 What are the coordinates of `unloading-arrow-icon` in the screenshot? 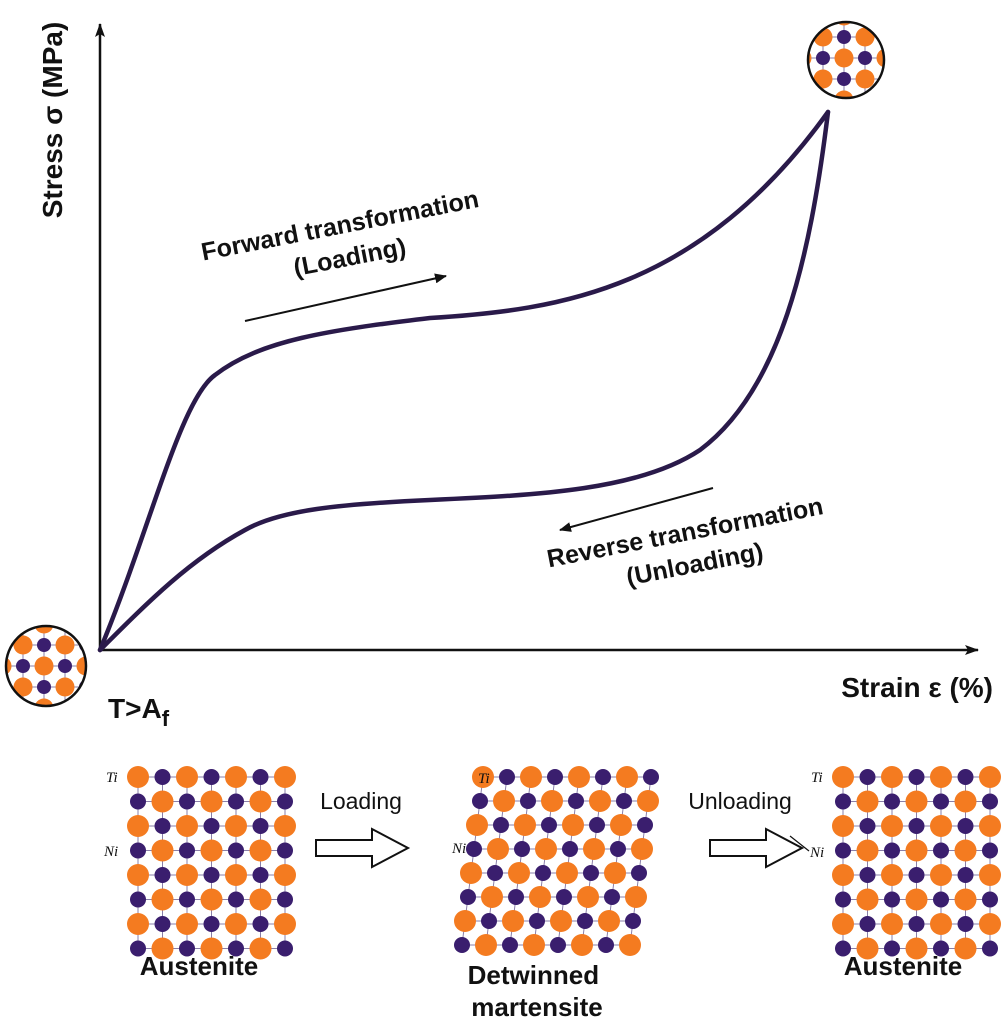 It's located at (757, 848).